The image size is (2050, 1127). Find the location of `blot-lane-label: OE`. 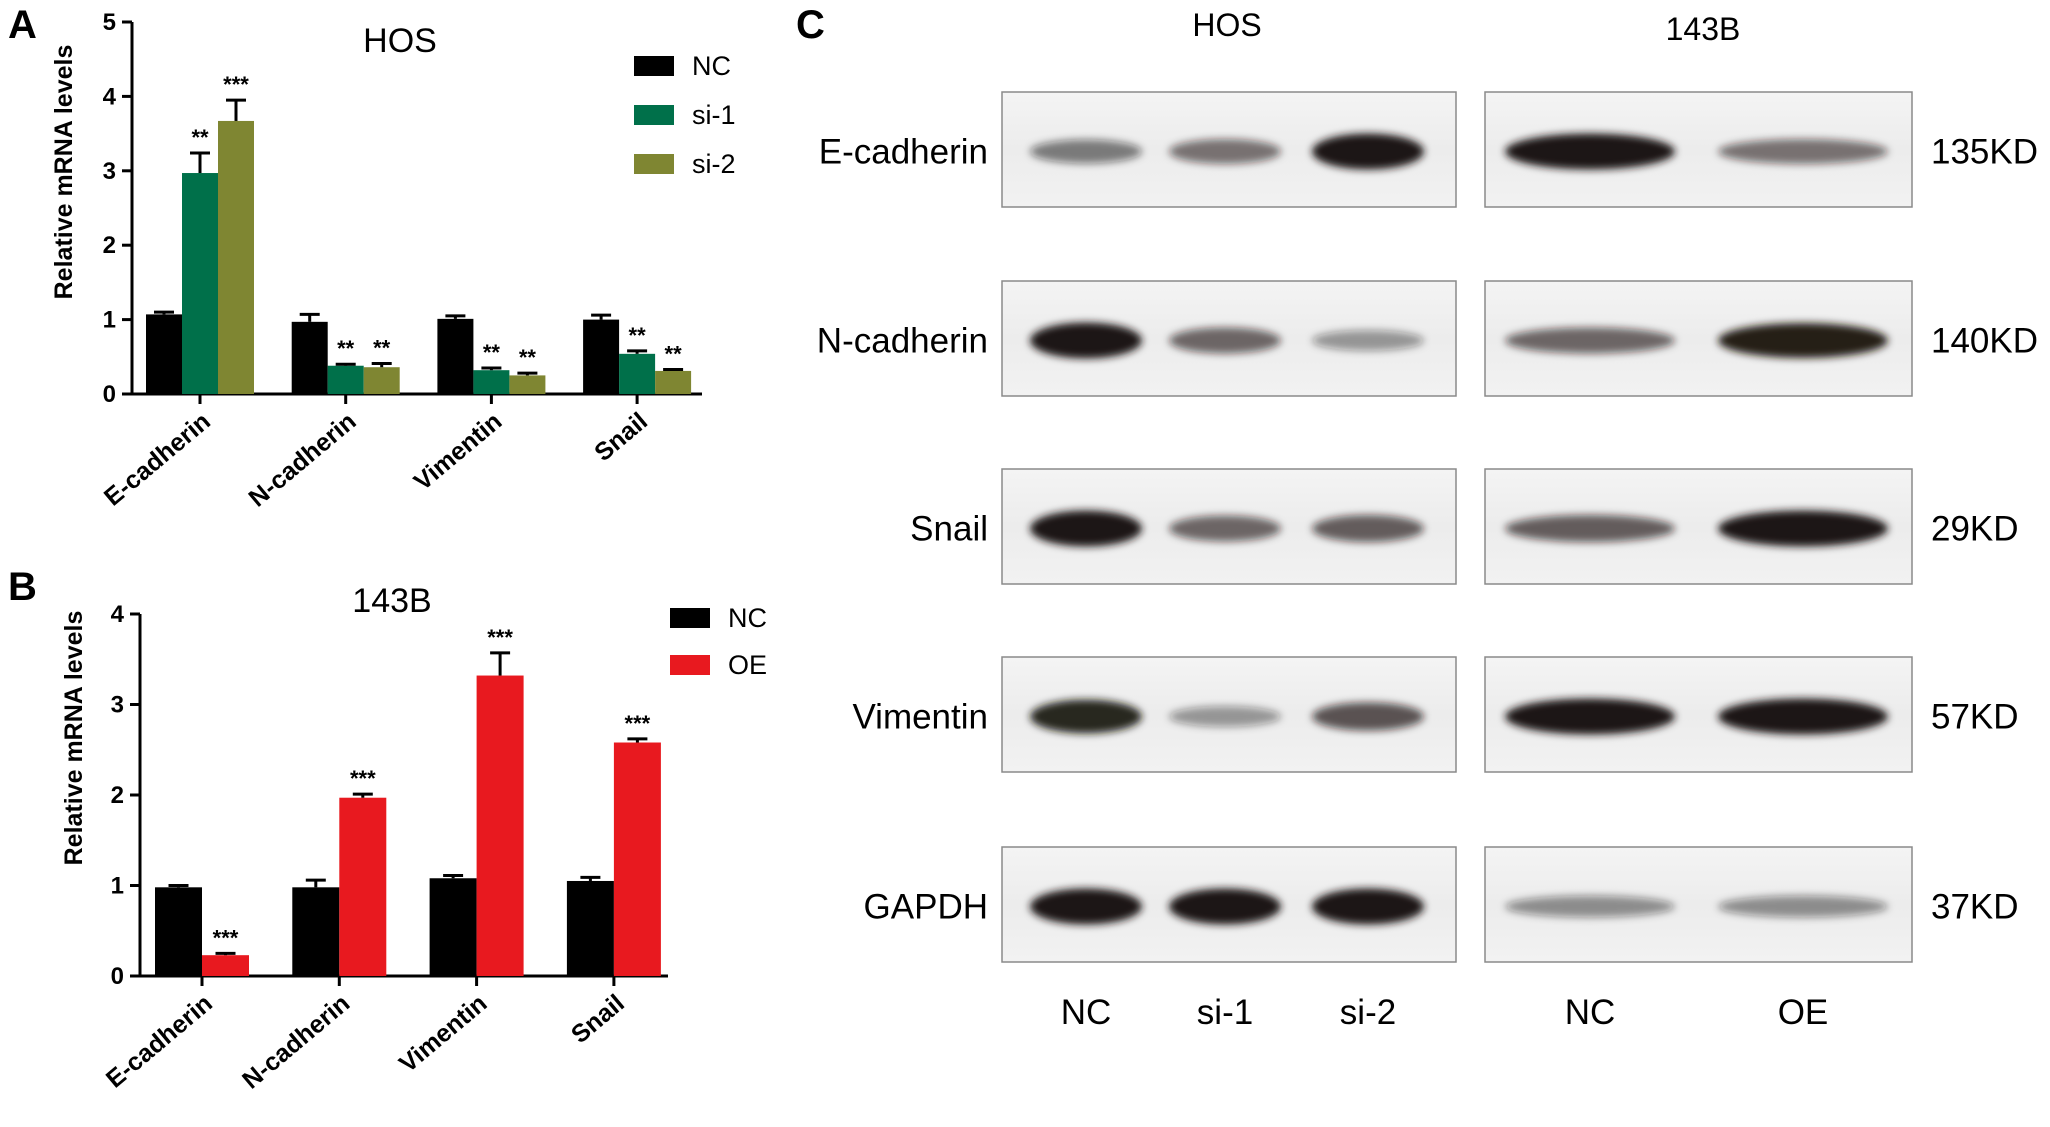

blot-lane-label: OE is located at coordinates (1803, 1012).